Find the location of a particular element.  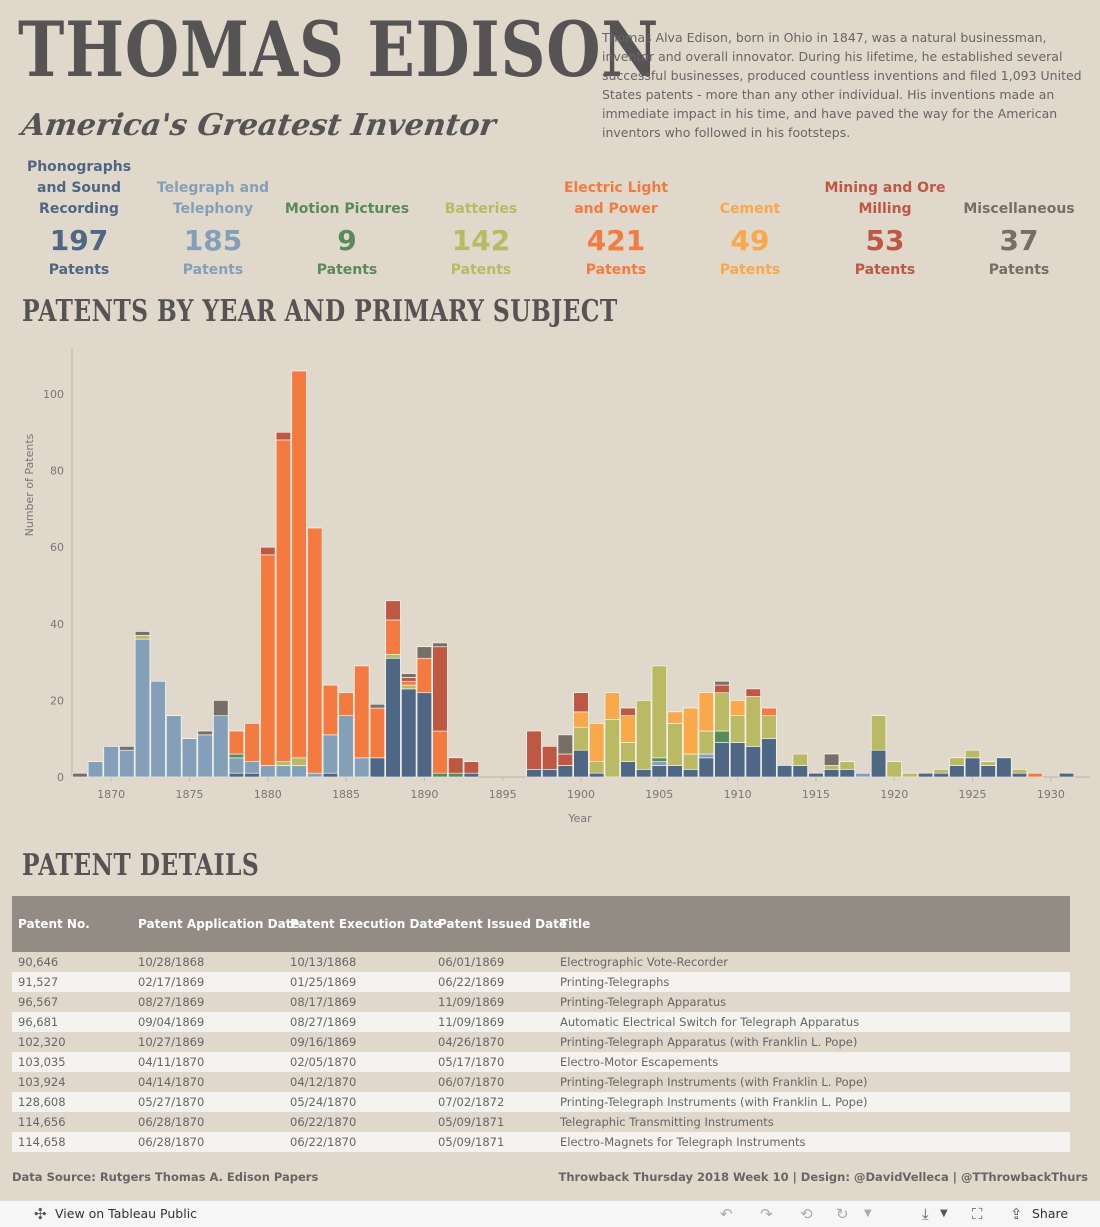

bar-segment-phon-1906 is located at coordinates (675, 771).